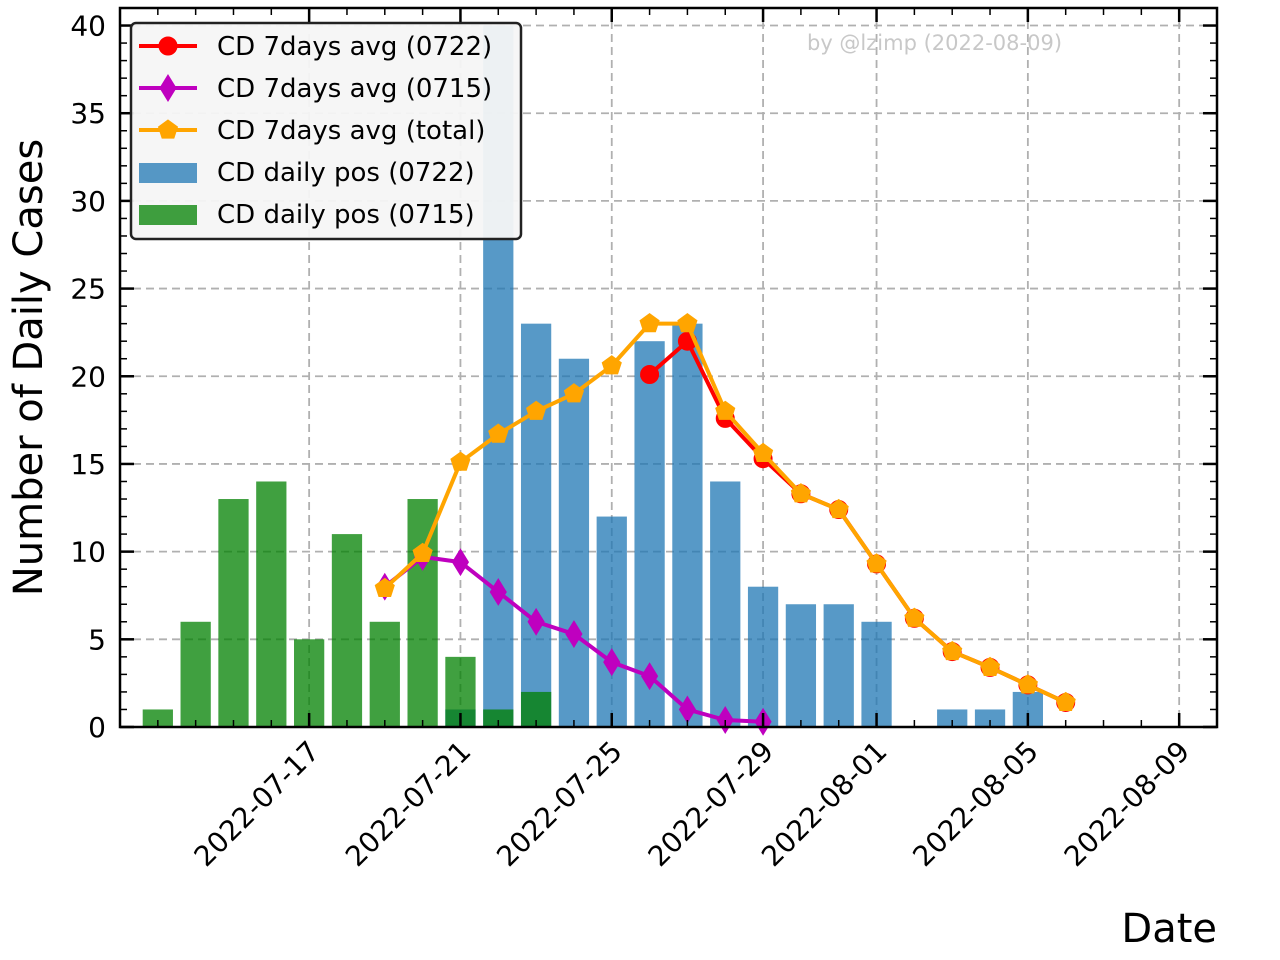 The width and height of the screenshot is (1280, 960). Describe the element at coordinates (29, 367) in the screenshot. I see `y-axis-label: Number of Daily Cases` at that location.